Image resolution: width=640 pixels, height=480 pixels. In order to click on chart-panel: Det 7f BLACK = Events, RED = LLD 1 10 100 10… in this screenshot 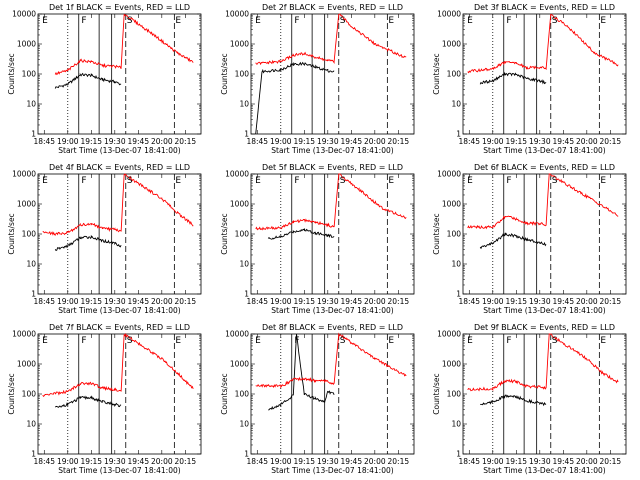, I will do `click(104, 399)`.